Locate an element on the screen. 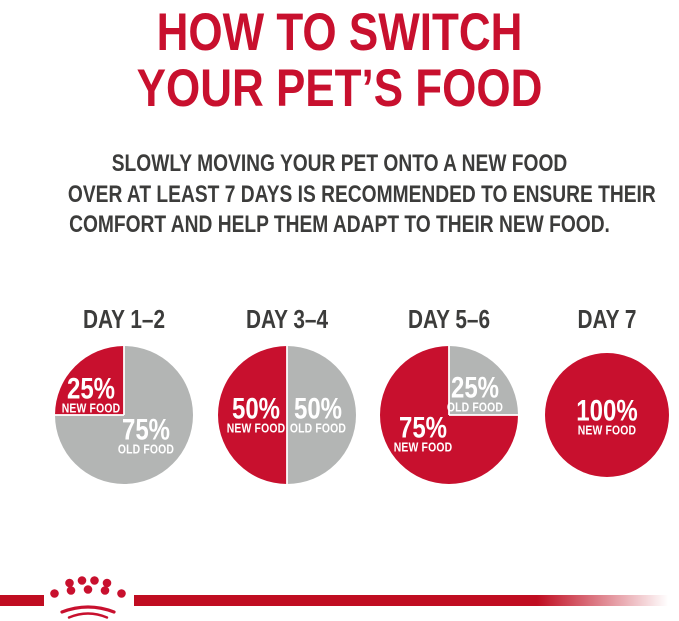 The image size is (679, 621). pie-segment-label-new: 75% NEW FOOD is located at coordinates (422, 433).